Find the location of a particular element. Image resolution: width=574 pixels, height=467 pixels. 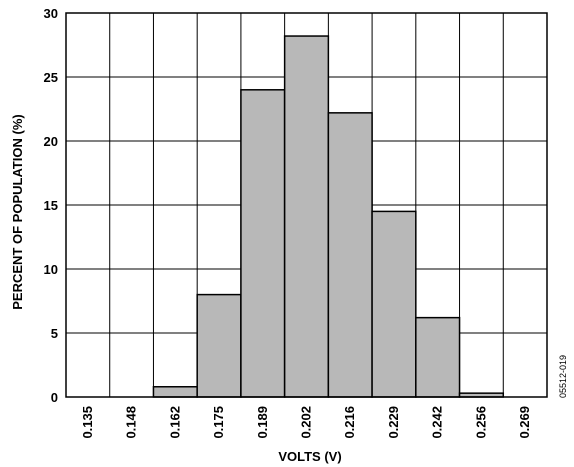

y-axis-label: PERCENT OF POPULATION (%) is located at coordinates (17, 211).